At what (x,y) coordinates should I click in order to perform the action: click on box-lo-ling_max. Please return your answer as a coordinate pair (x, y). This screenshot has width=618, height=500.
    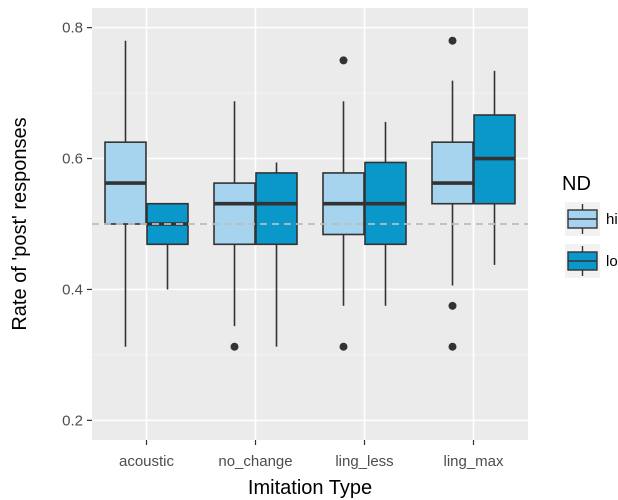
    Looking at the image, I should click on (494, 167).